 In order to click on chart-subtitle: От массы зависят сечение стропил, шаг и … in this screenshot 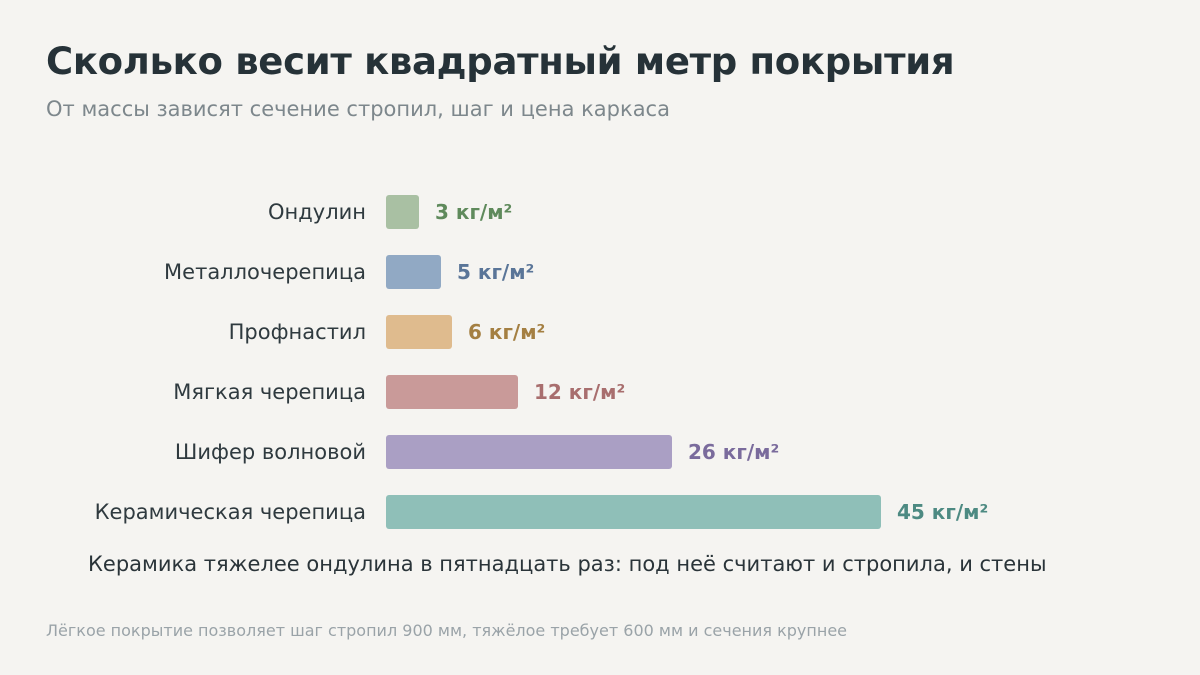, I will do `click(358, 109)`.